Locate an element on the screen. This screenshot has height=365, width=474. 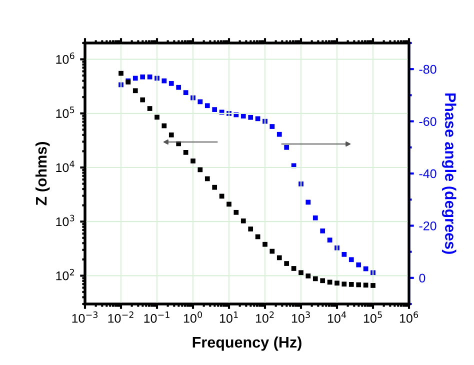
x-tick-label: 10$^{0}$ is located at coordinates (193, 317).